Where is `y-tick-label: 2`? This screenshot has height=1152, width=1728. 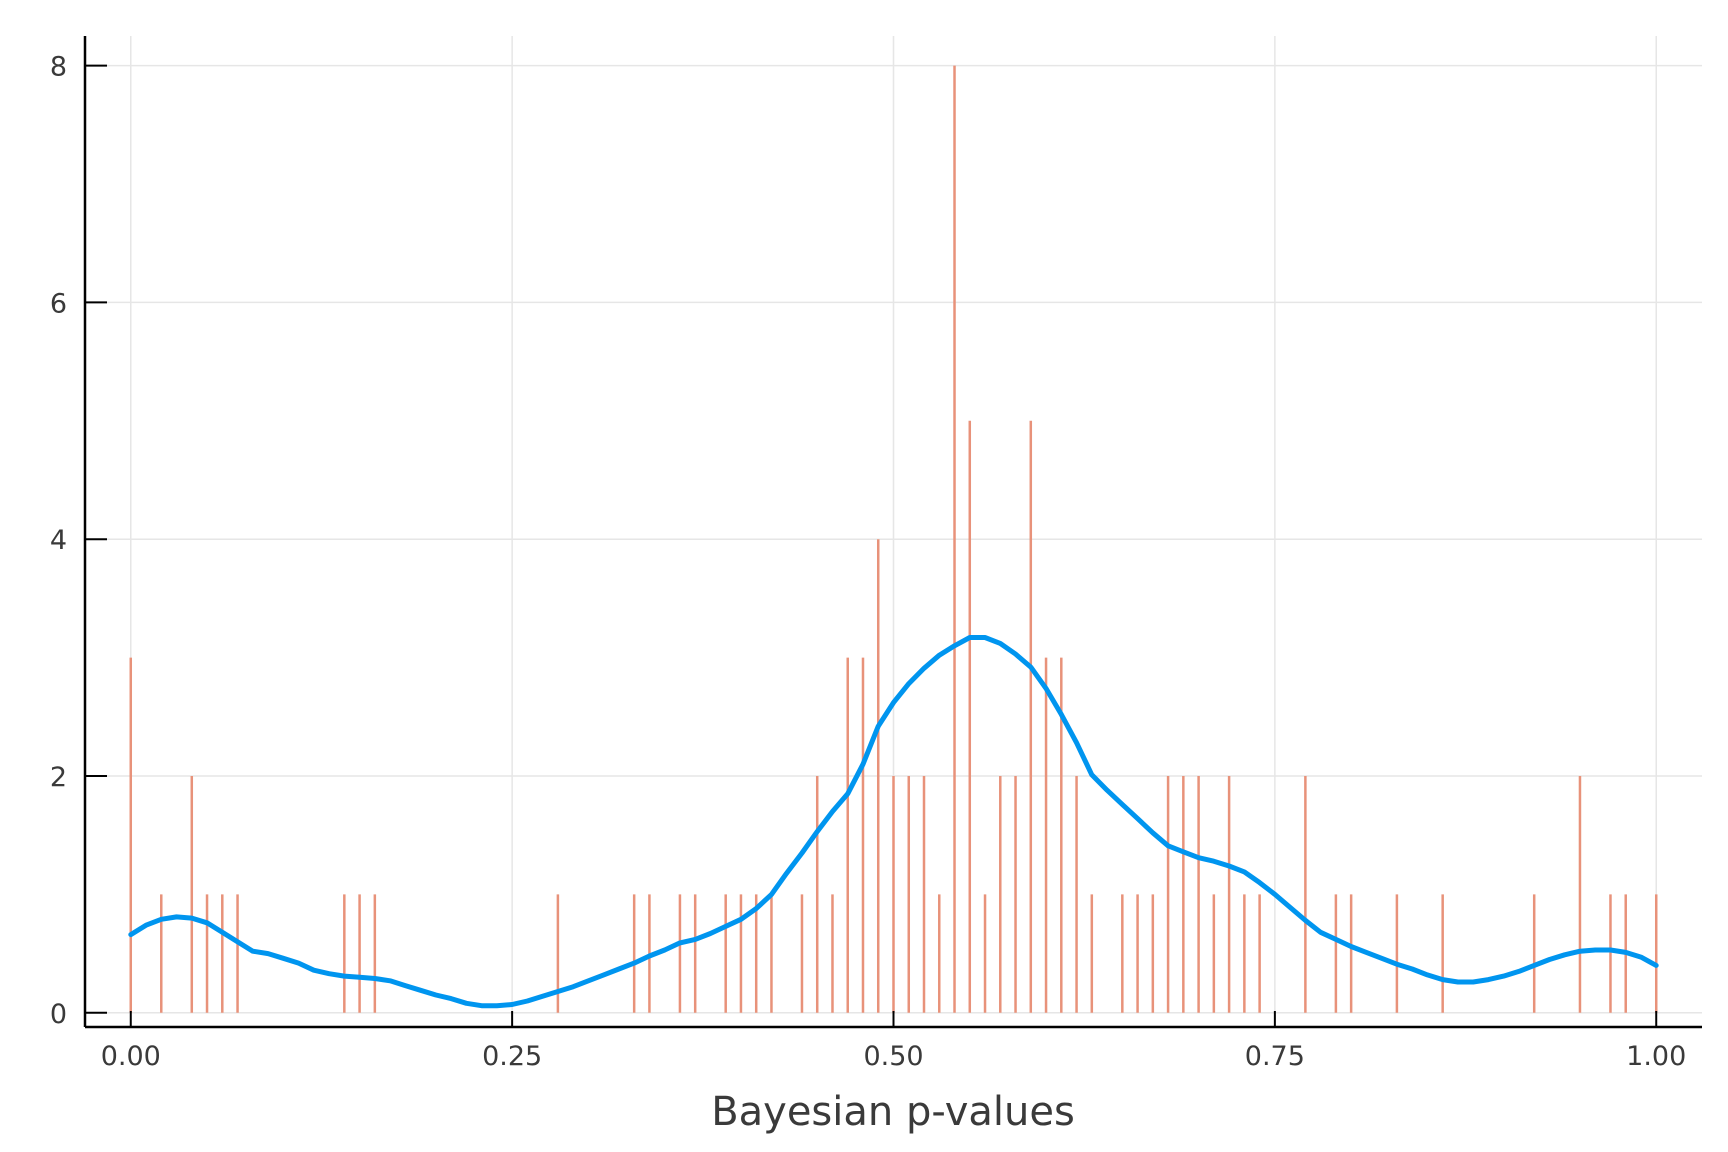
y-tick-label: 2 is located at coordinates (58, 777).